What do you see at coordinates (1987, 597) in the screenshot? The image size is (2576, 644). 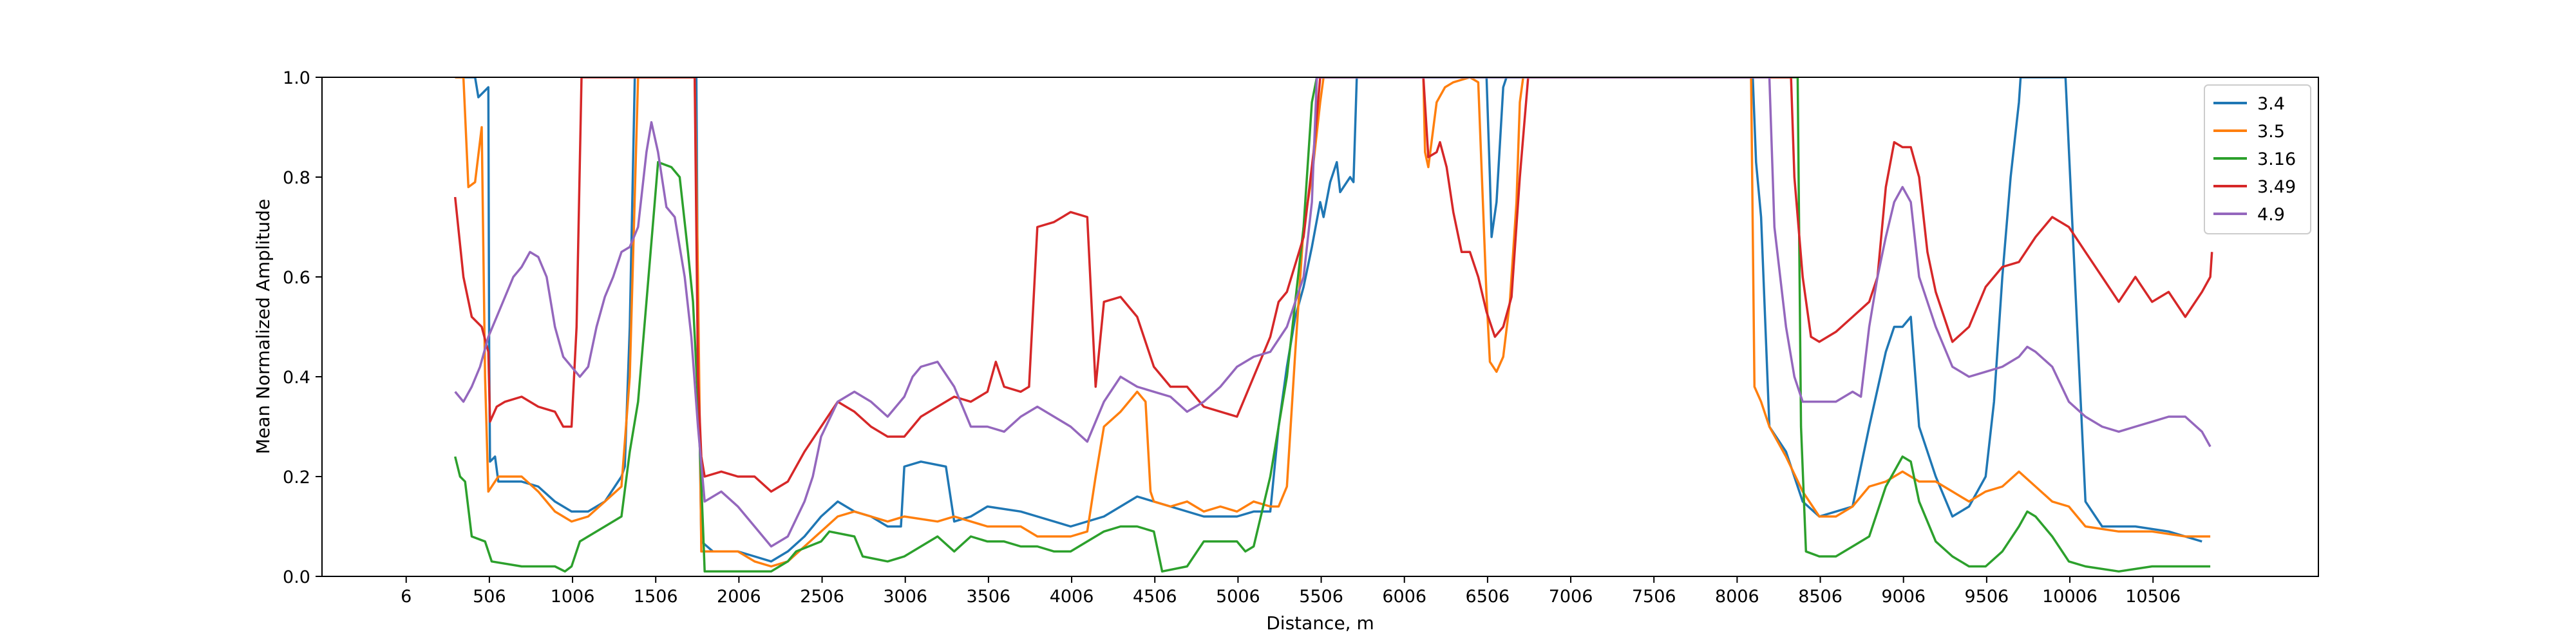 I see `x-tick-label: 9506` at bounding box center [1987, 597].